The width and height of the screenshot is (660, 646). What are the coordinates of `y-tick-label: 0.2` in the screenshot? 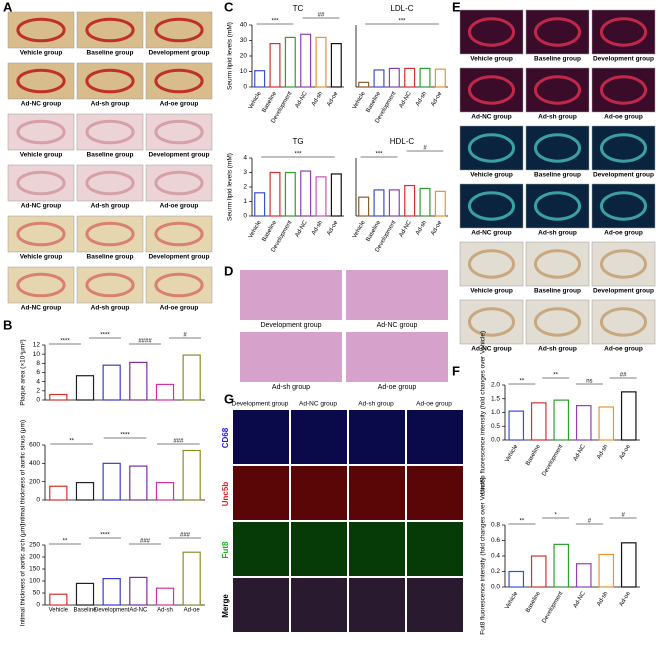 It's located at (495, 571).